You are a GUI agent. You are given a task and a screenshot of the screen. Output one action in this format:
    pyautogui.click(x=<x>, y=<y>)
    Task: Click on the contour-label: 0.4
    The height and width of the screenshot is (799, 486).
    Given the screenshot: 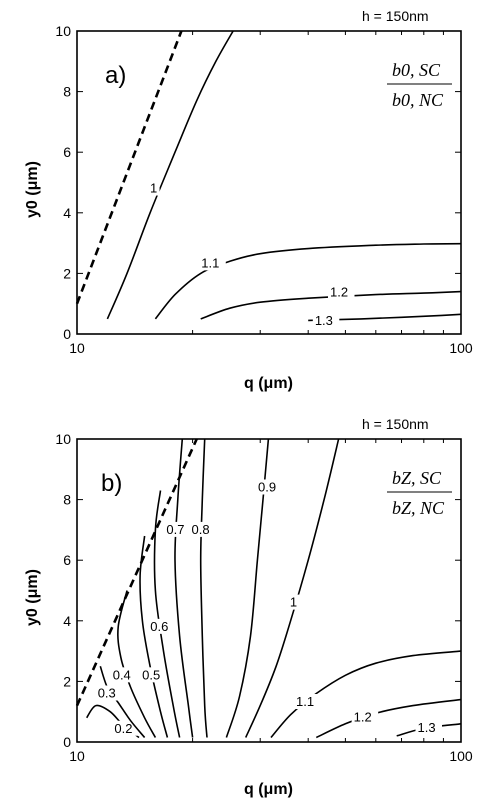 What is the action you would take?
    pyautogui.click(x=122, y=674)
    